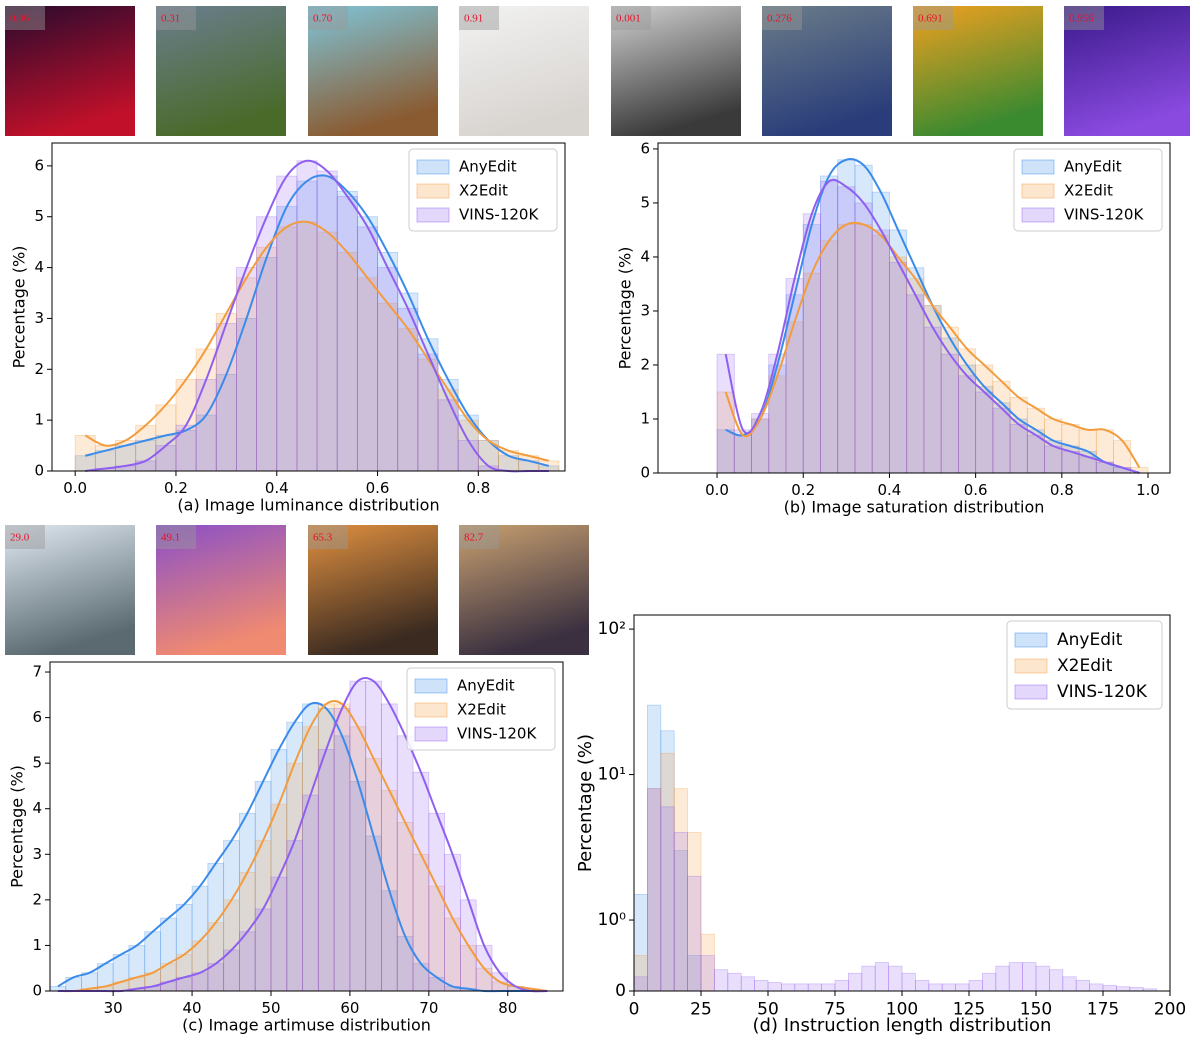  What do you see at coordinates (478, 488) in the screenshot?
I see `x-tick-label: 0.8` at bounding box center [478, 488].